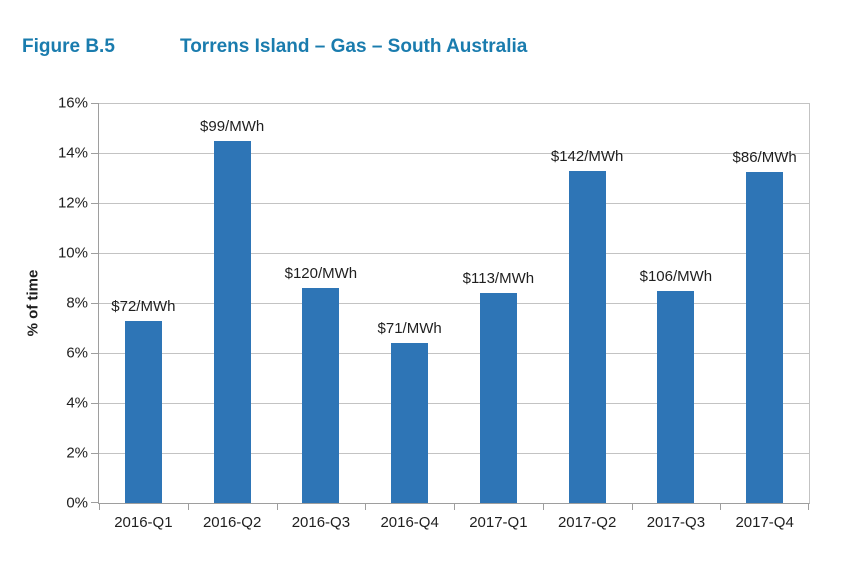  I want to click on figure-title: Torrens Island – Gas – South Australia, so click(354, 46).